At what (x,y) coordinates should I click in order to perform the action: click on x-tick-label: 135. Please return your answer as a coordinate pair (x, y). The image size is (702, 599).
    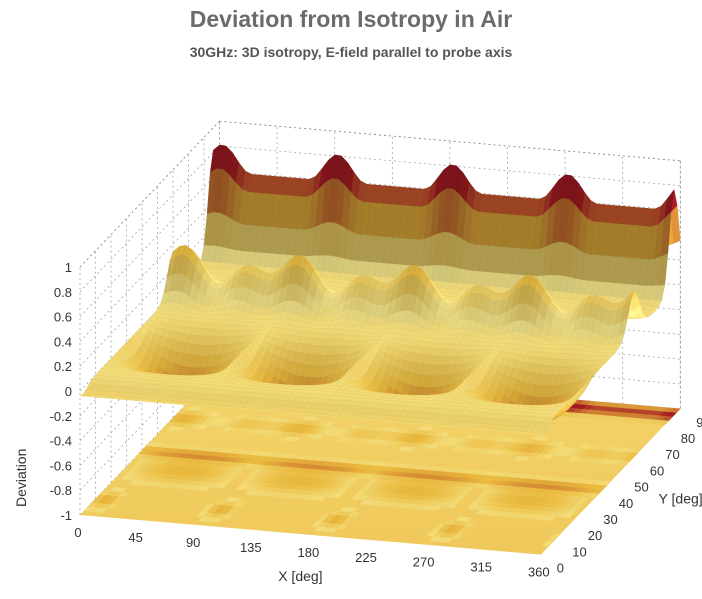
    Looking at the image, I should click on (251, 547).